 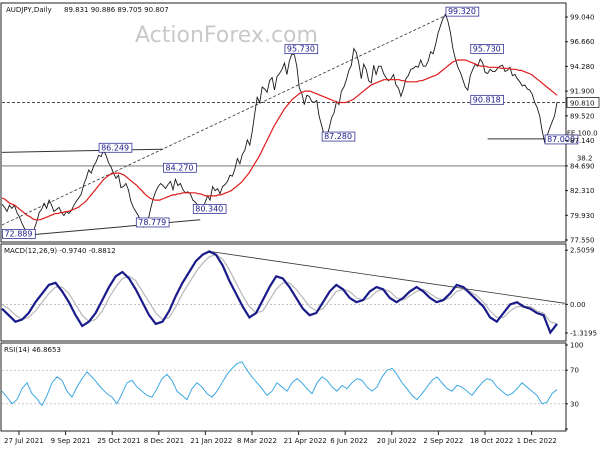 What do you see at coordinates (71, 441) in the screenshot?
I see `x-tick-label: 9 Sep 2021` at bounding box center [71, 441].